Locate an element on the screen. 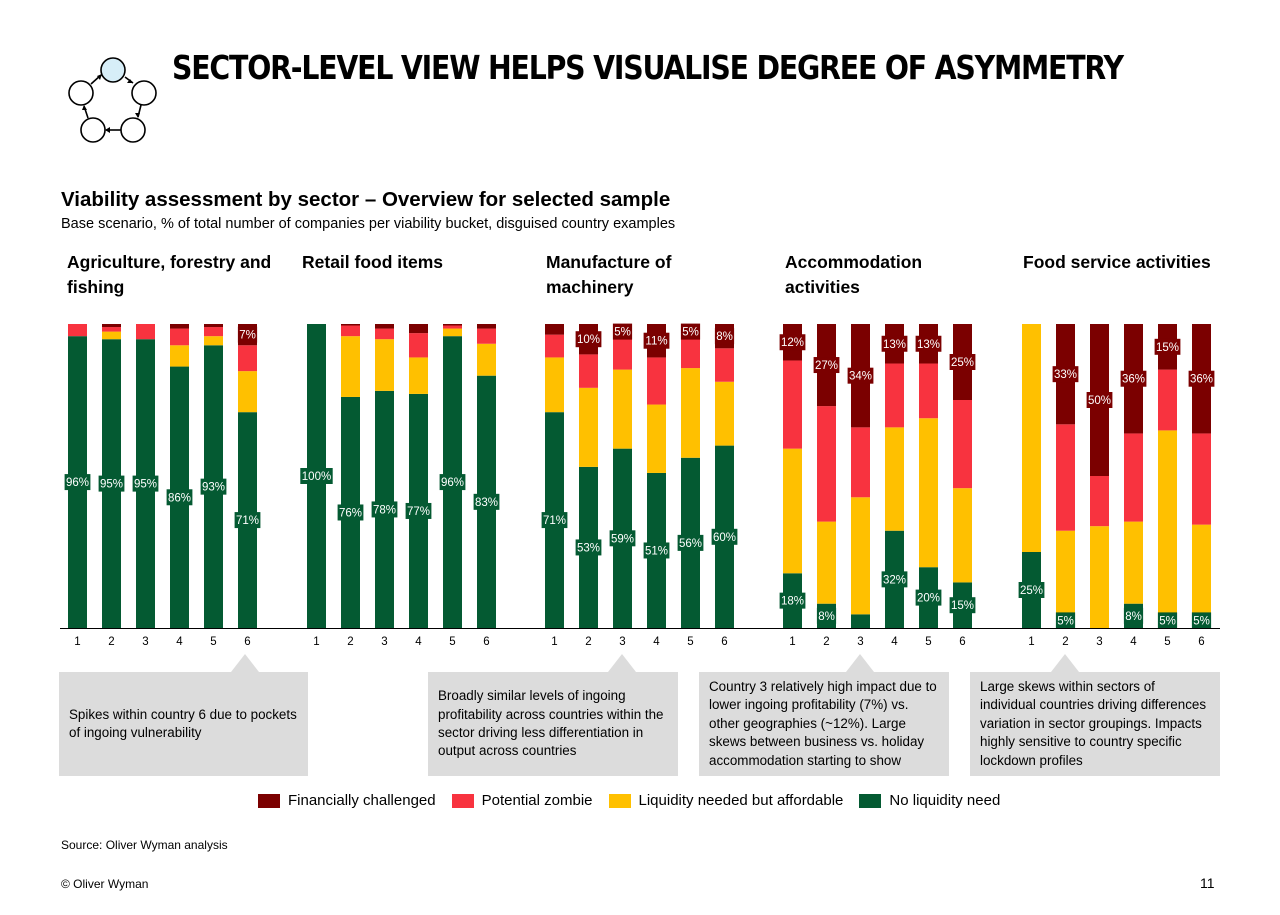 This screenshot has width=1280, height=915. data-label-text: 11% is located at coordinates (656, 342).